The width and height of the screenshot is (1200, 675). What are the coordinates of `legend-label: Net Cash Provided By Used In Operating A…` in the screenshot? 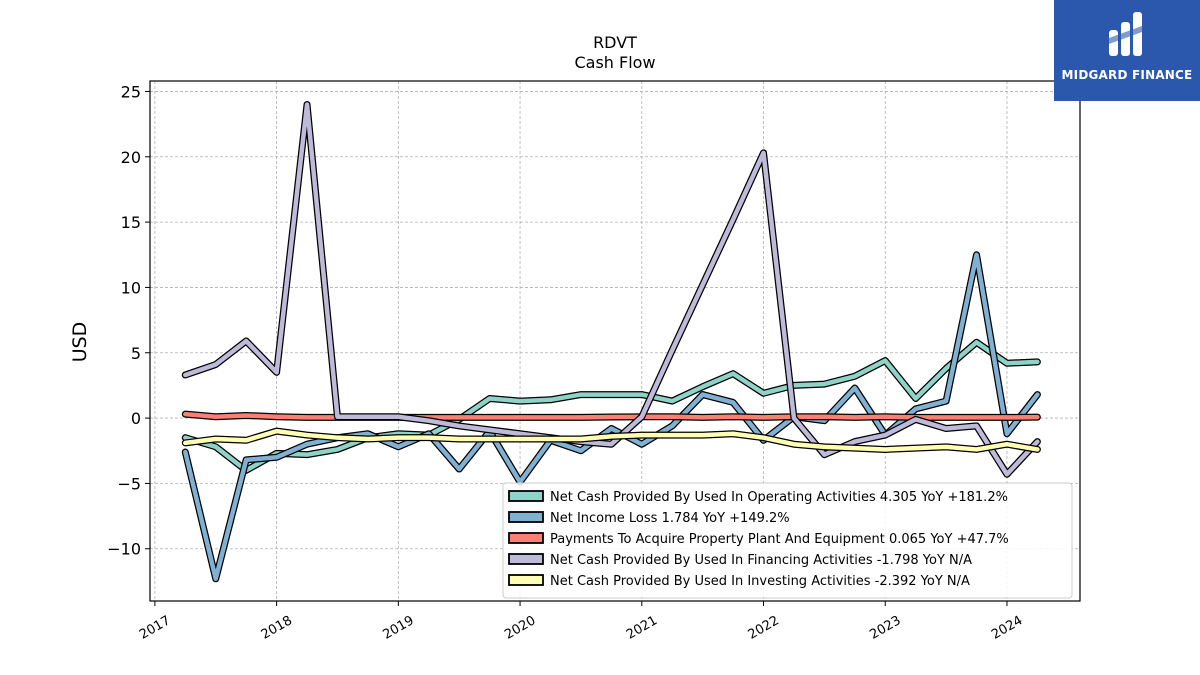 It's located at (779, 497).